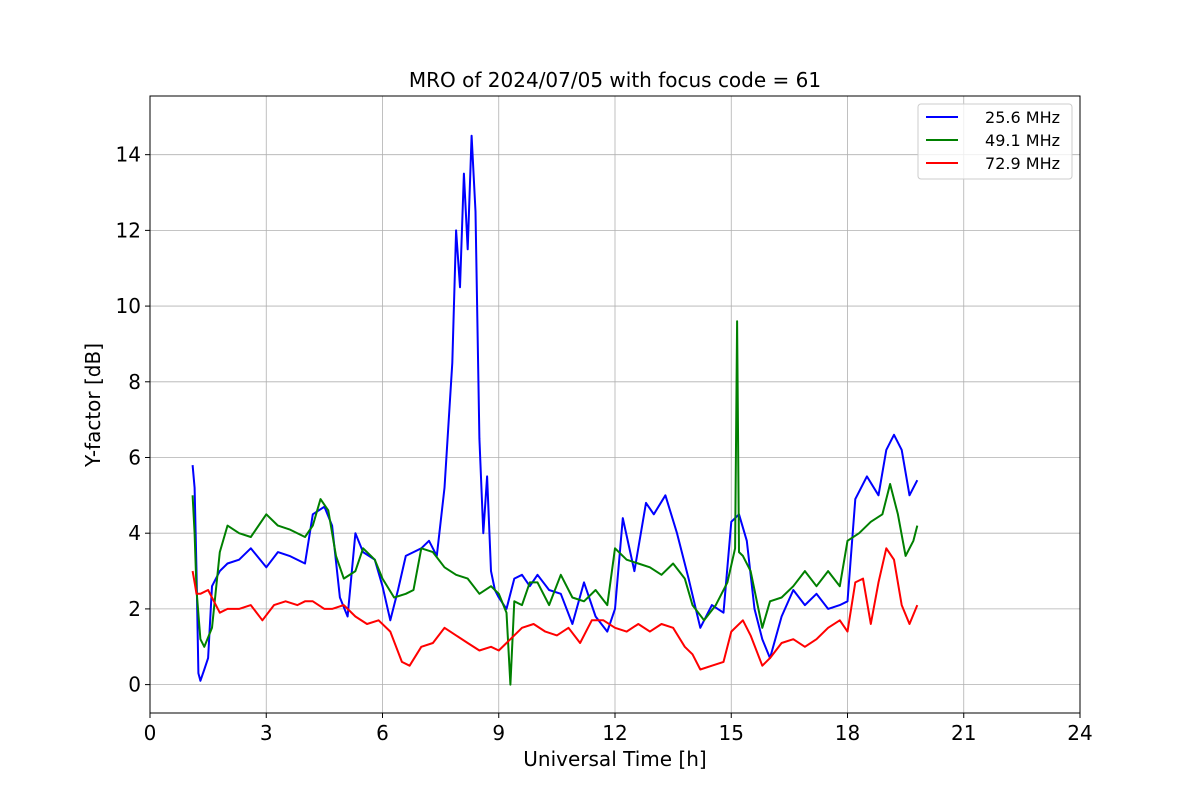 This screenshot has width=1200, height=800. What do you see at coordinates (614, 733) in the screenshot?
I see `x-tick-label: 12` at bounding box center [614, 733].